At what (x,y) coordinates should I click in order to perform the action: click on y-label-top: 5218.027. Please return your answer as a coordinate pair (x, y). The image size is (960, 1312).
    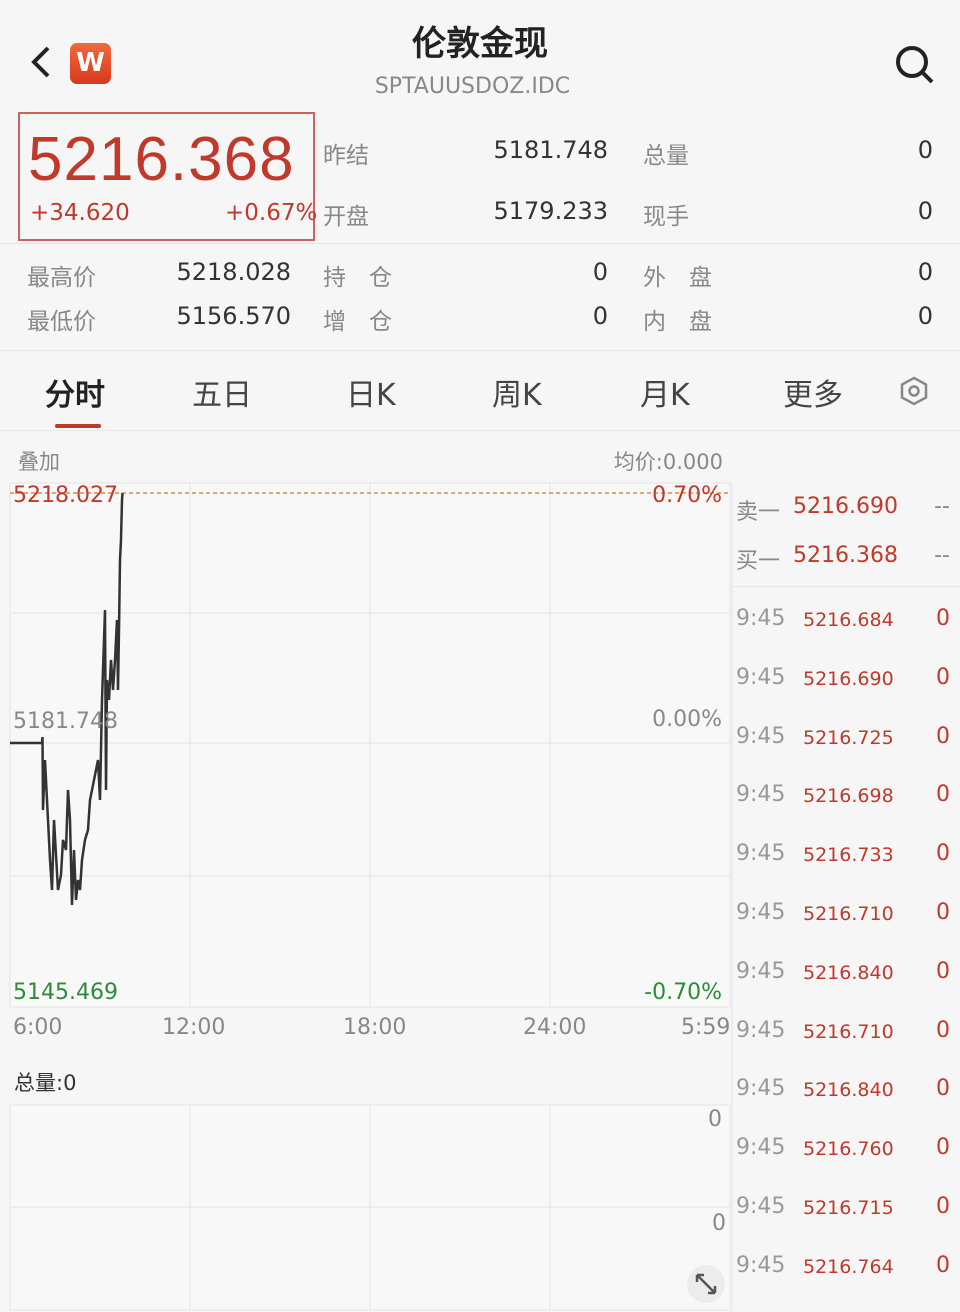
    Looking at the image, I should click on (65, 495).